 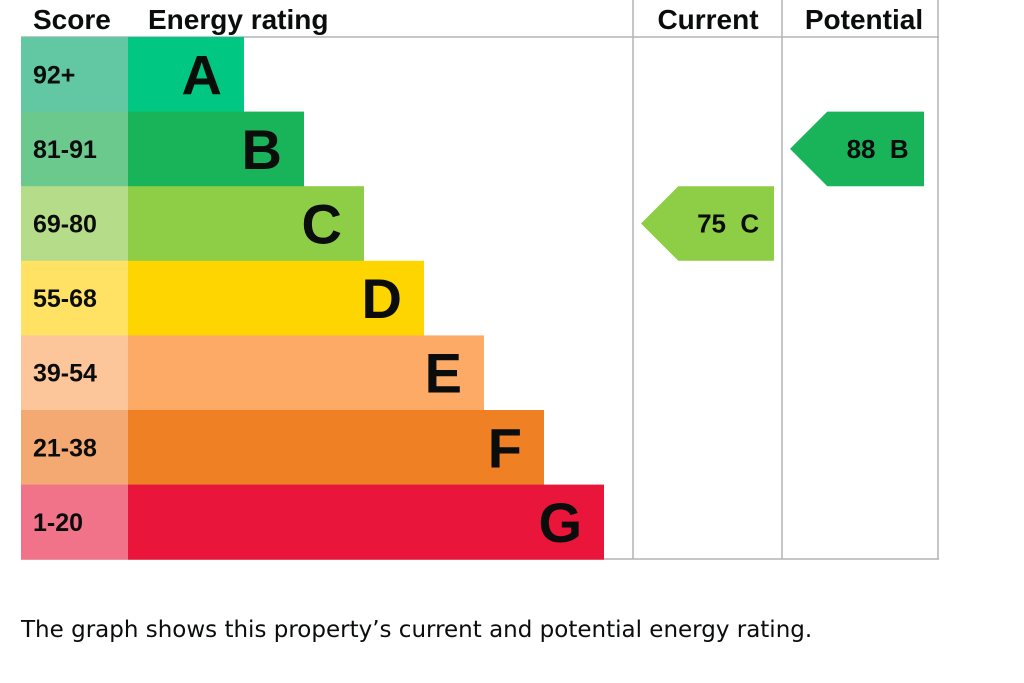 What do you see at coordinates (322, 224) in the screenshot?
I see `rating-letter-c: C` at bounding box center [322, 224].